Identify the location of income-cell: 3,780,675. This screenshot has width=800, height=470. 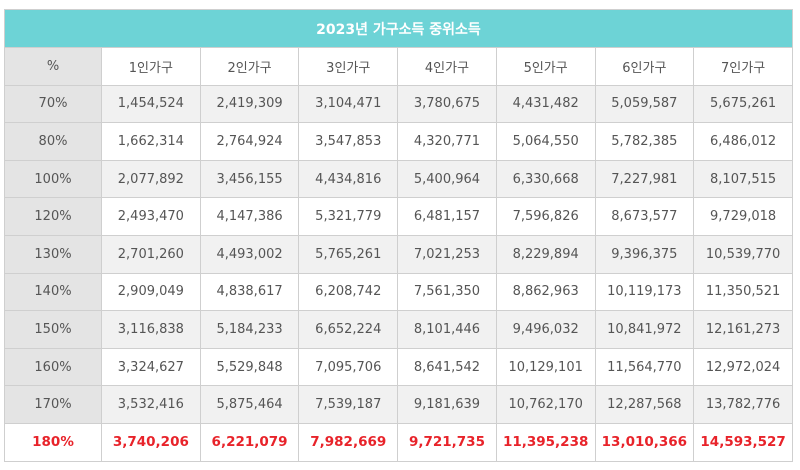
(447, 104).